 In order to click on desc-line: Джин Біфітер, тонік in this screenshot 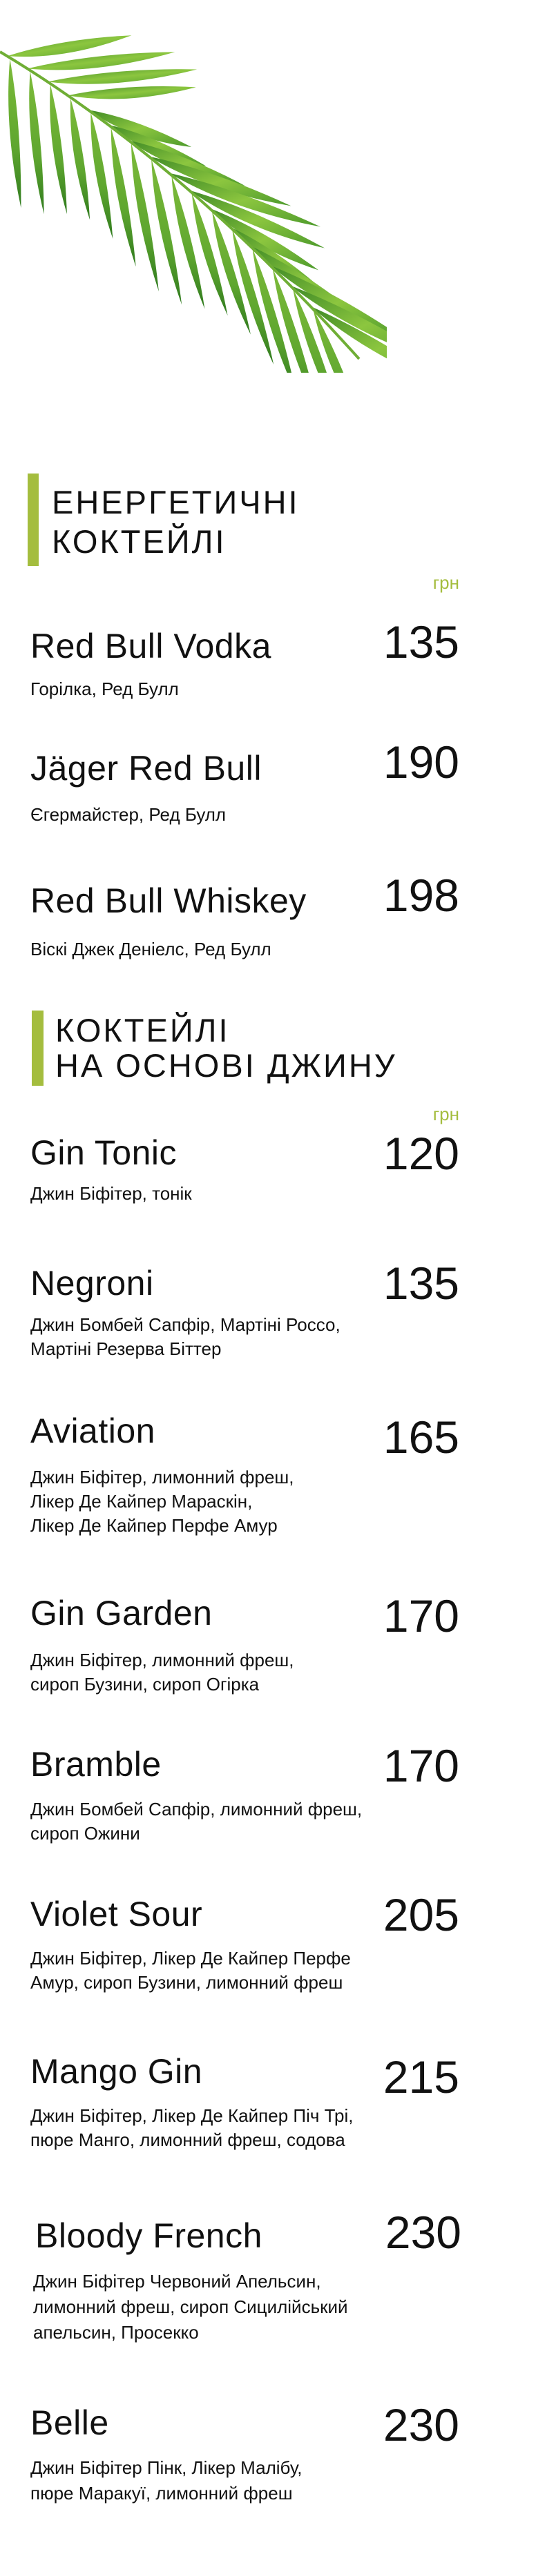, I will do `click(111, 1193)`.